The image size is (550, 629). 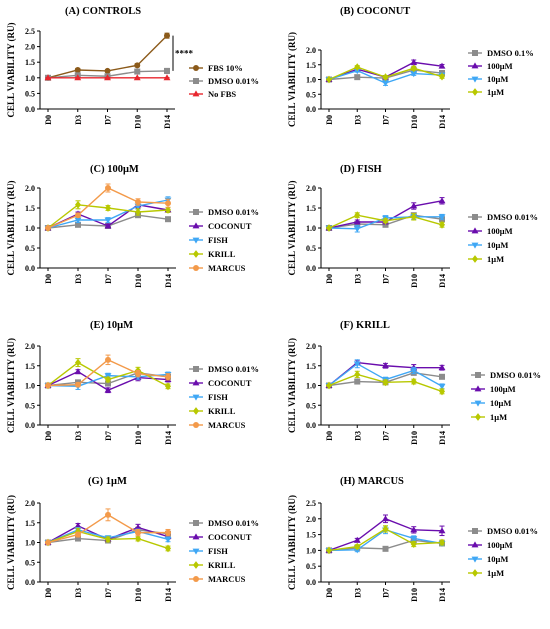 I want to click on legend-label: DMSO 0.01%, so click(x=233, y=81).